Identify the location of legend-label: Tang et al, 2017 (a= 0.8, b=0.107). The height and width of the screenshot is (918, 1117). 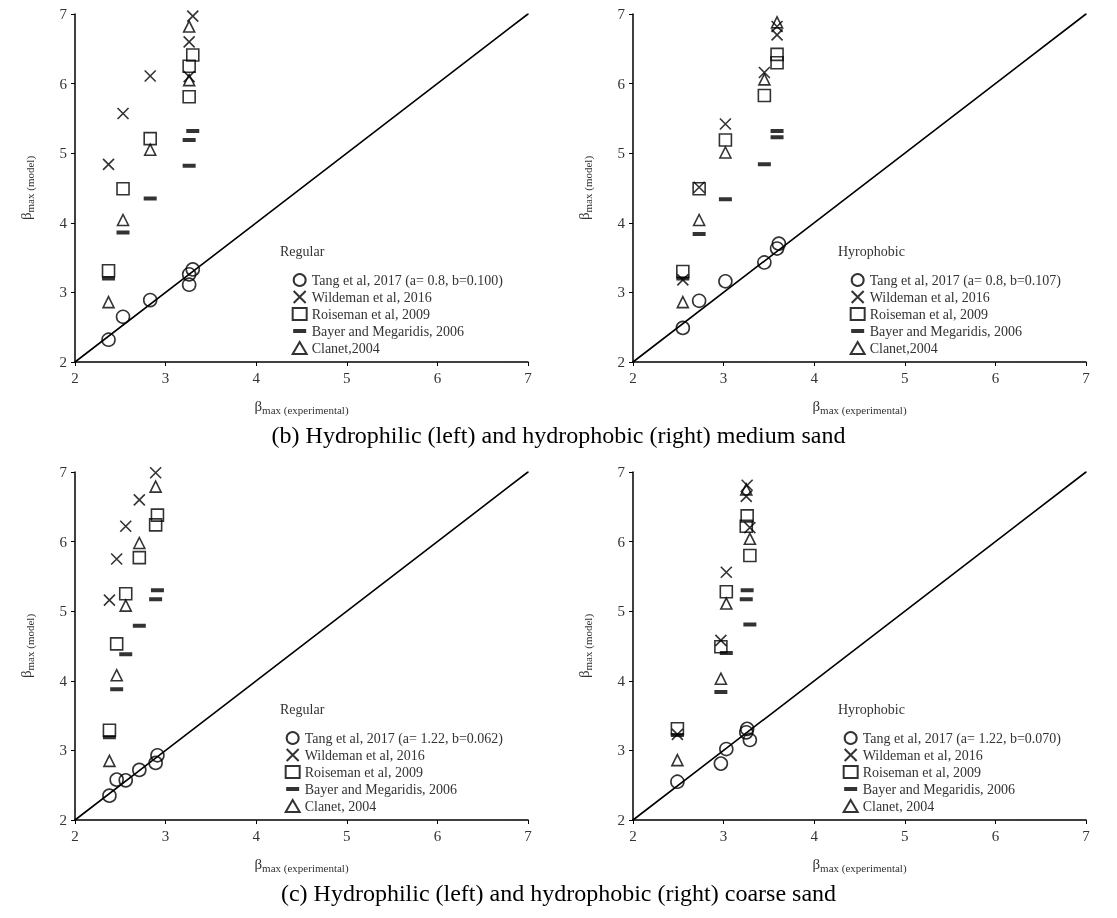
(965, 280).